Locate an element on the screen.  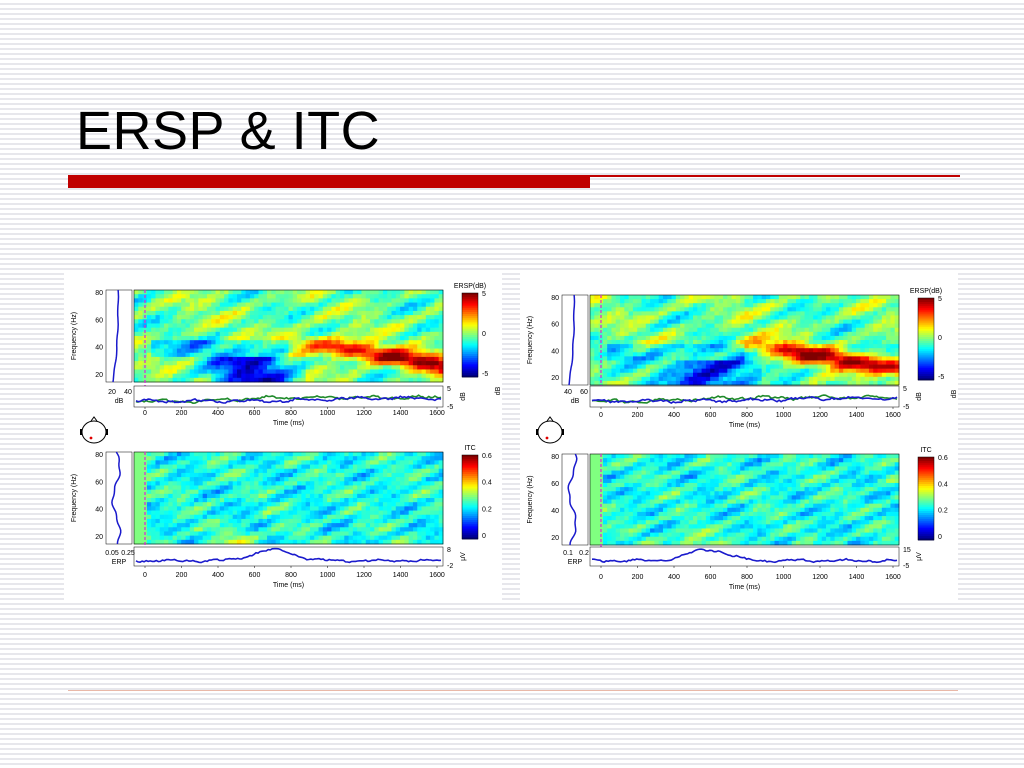
ersp-side-tick-b: 60 is located at coordinates (584, 392).